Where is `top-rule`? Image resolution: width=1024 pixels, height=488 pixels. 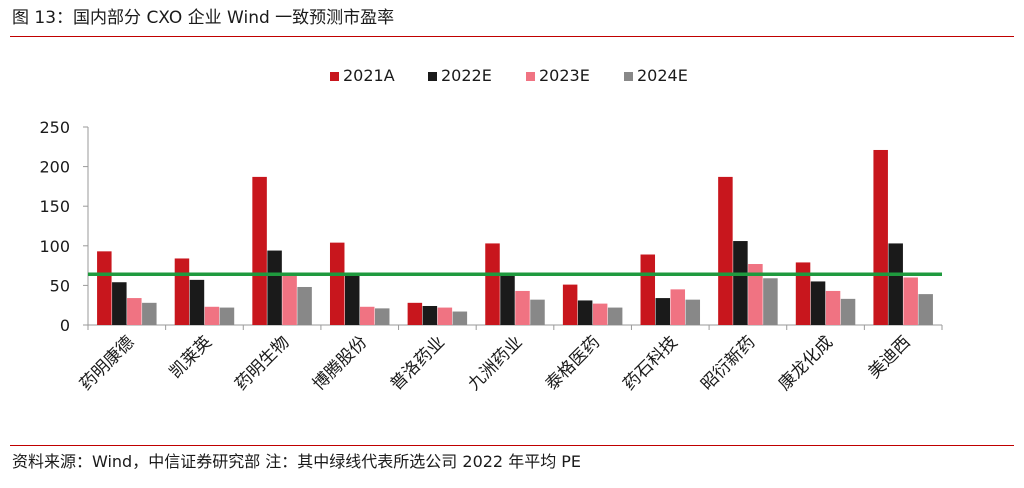
top-rule is located at coordinates (512, 36).